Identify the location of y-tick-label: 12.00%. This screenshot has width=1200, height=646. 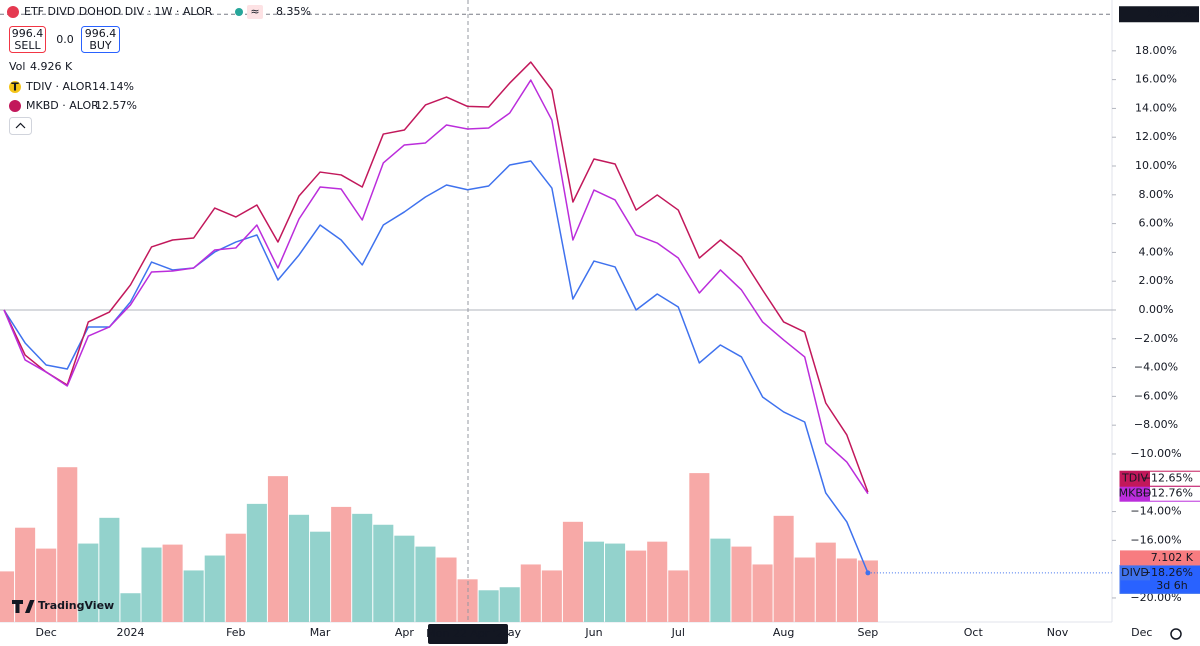
(1156, 136).